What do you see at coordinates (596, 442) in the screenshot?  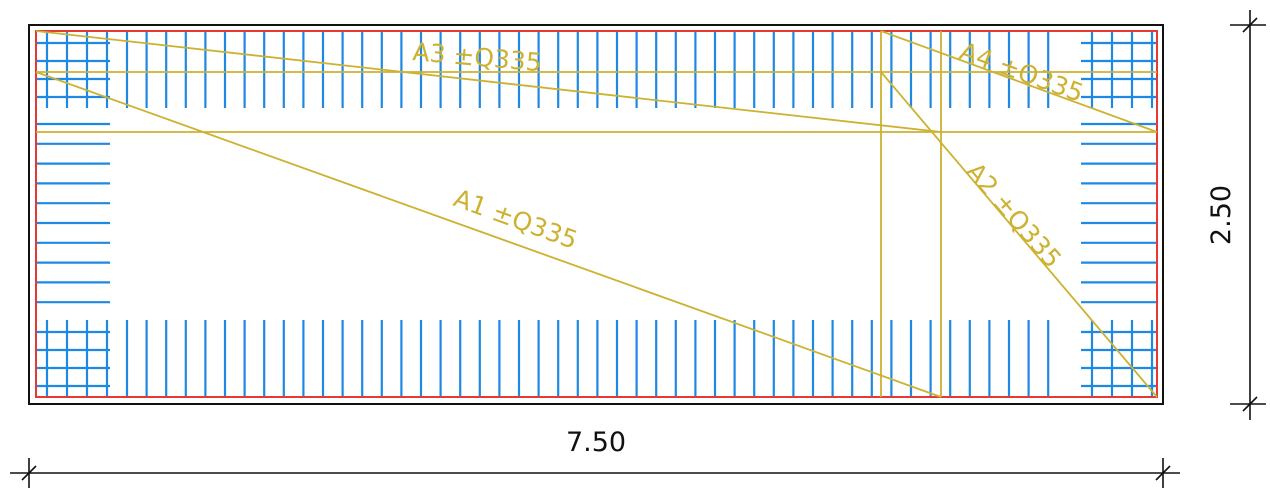 I see `width-dimension-label: 7.50` at bounding box center [596, 442].